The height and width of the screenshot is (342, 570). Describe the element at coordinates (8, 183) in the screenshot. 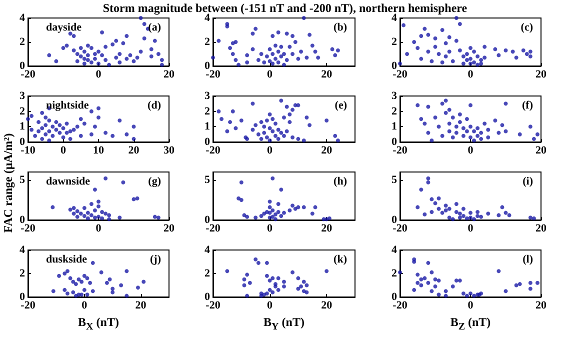

I see `y-axis-title: FAC range (μA/m²)` at that location.